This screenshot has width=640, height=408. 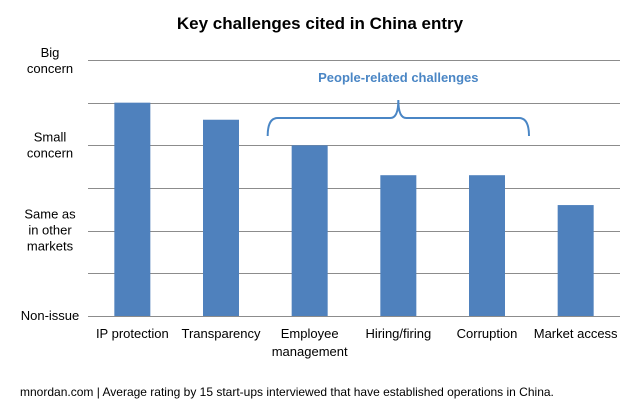 What do you see at coordinates (398, 118) in the screenshot?
I see `annotation-brace` at bounding box center [398, 118].